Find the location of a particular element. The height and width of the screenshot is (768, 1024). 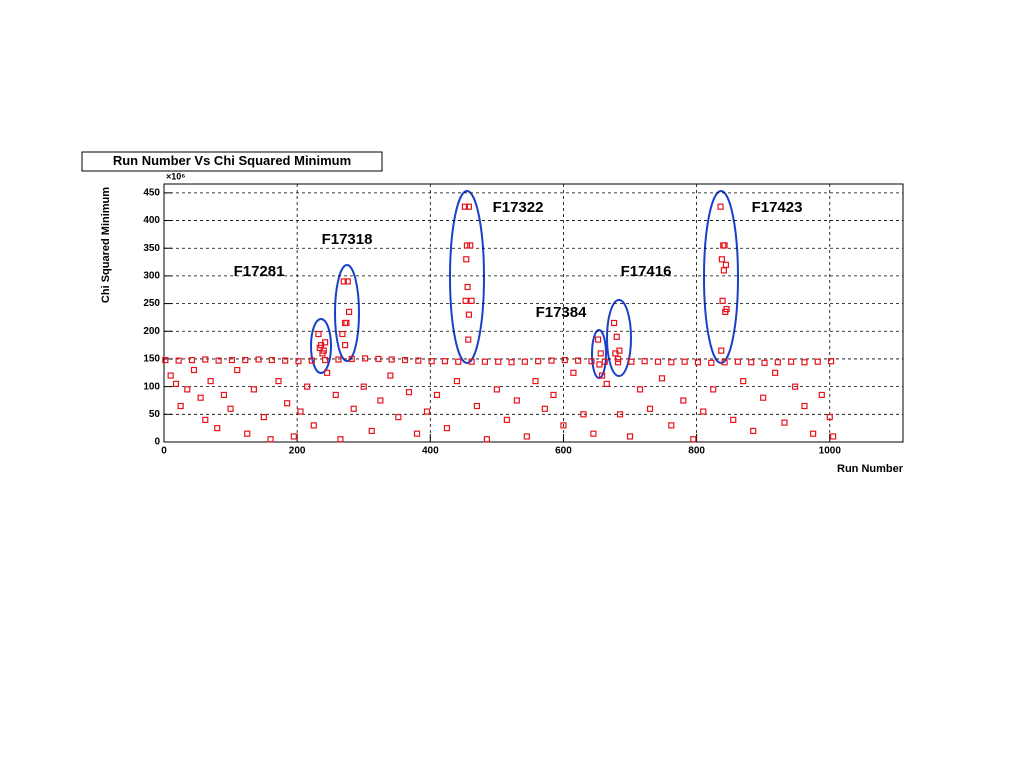

y-tick-label: 50 is located at coordinates (155, 414).